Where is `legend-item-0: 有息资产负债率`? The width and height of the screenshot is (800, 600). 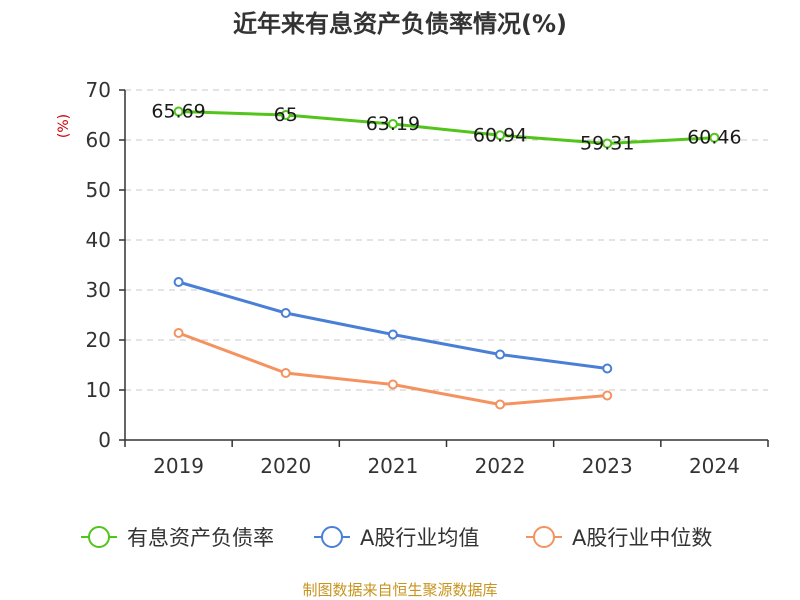
legend-item-0: 有息资产负债率 is located at coordinates (177, 538).